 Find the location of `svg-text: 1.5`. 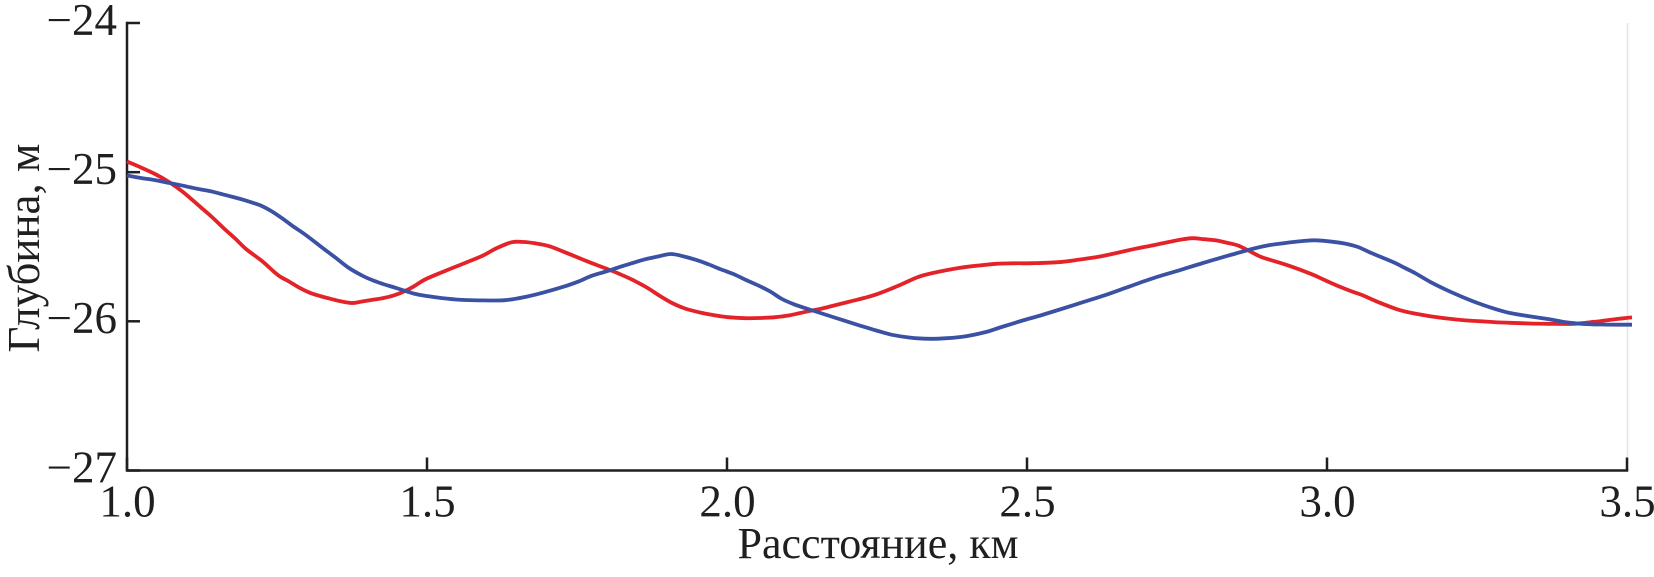

svg-text: 1.5 is located at coordinates (427, 502).